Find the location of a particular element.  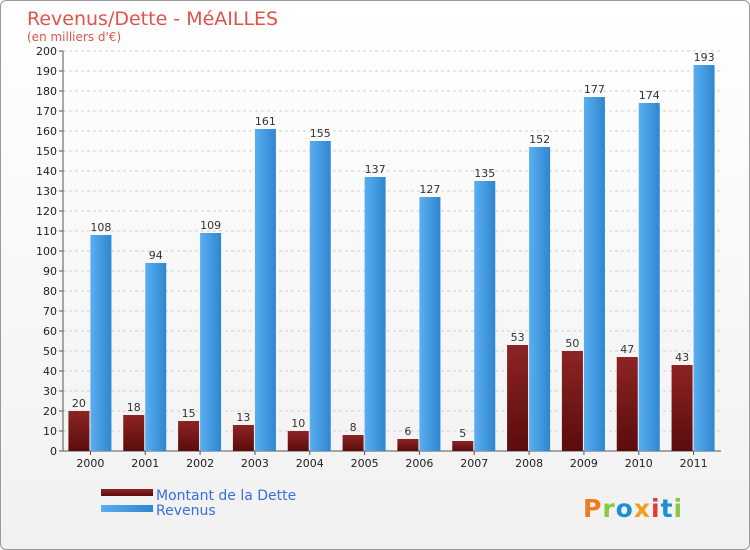

proxiti-logo-letter: r is located at coordinates (608, 508).